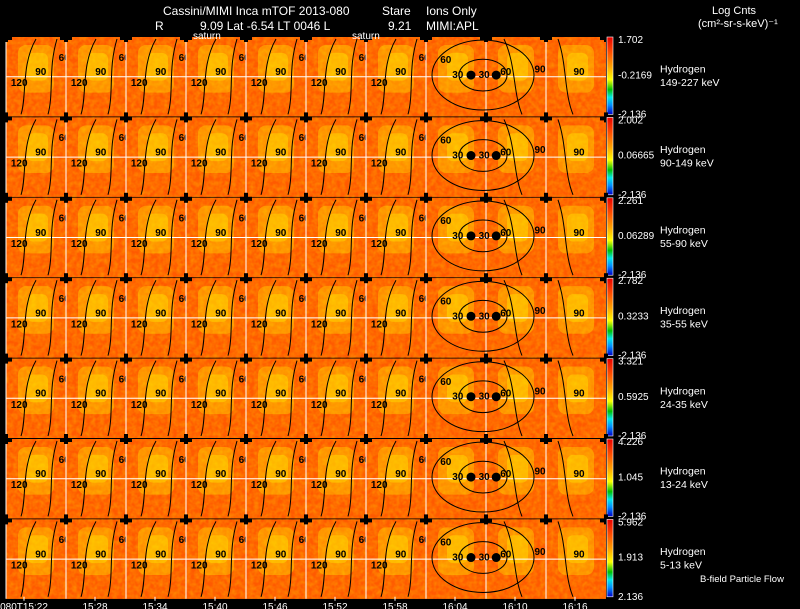 The height and width of the screenshot is (609, 800). I want to click on colorbar-min: 2.136, so click(630, 597).